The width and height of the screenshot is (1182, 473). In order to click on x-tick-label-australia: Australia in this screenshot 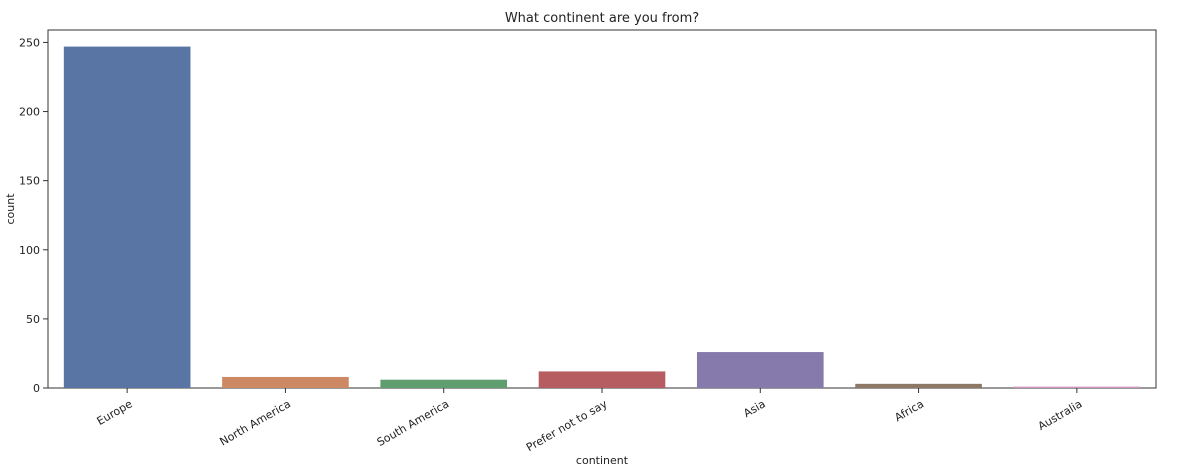, I will do `click(1060, 415)`.